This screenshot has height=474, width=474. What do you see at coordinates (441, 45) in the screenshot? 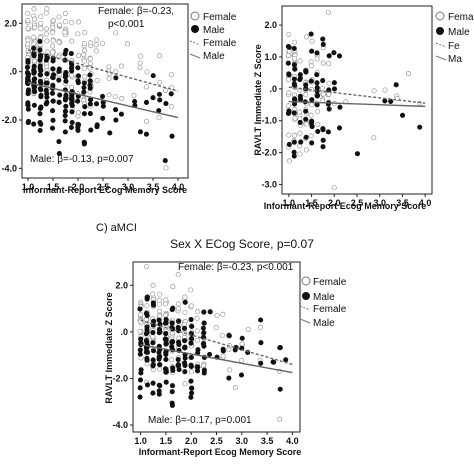
I see `legend-female-fit-line` at bounding box center [441, 45].